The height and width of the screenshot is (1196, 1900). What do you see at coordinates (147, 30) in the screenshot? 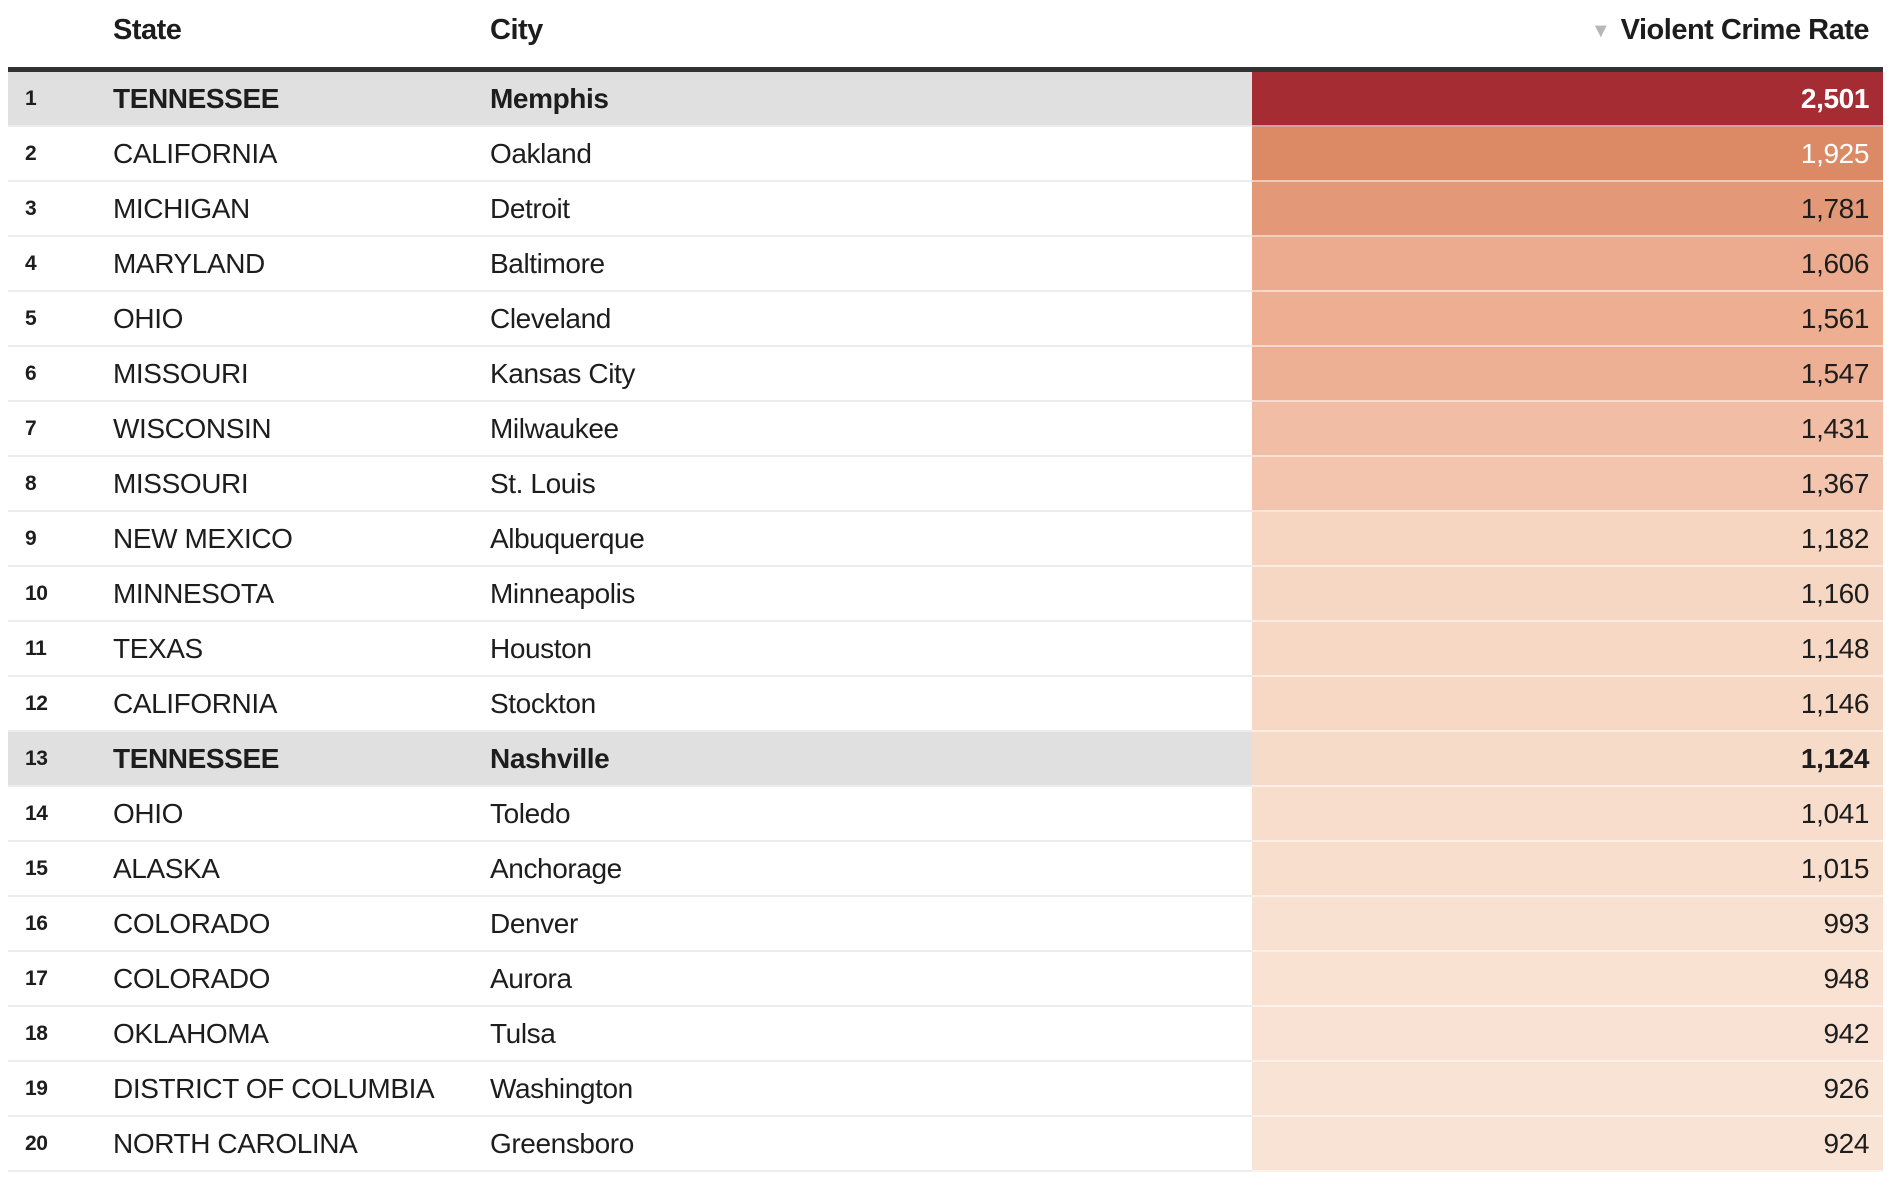
I see `col-header-state: State` at bounding box center [147, 30].